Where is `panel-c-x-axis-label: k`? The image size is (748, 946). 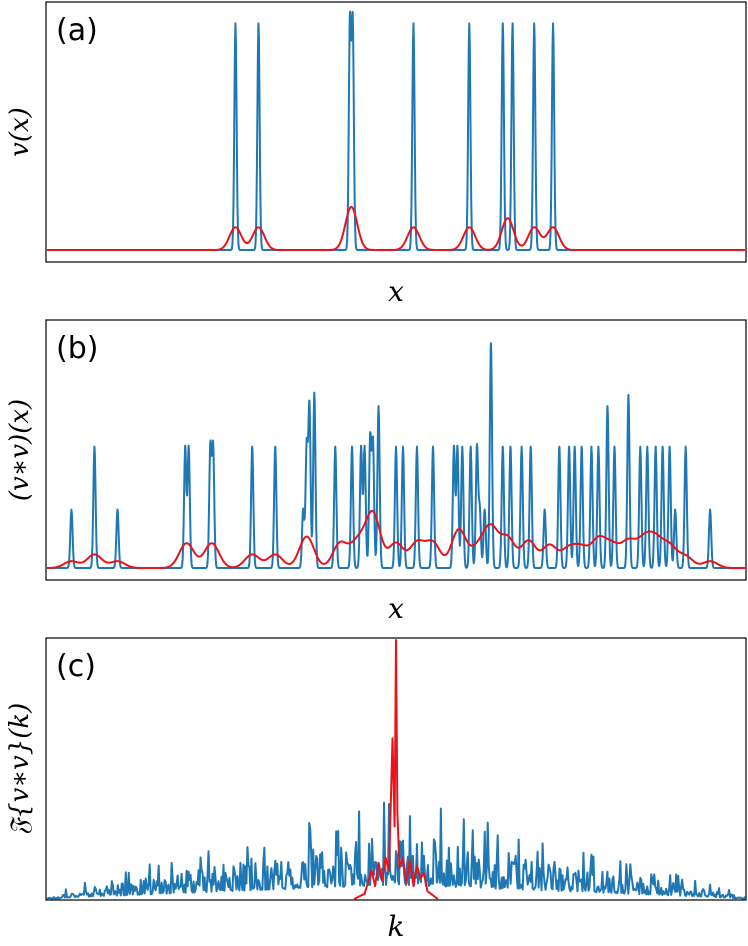
panel-c-x-axis-label: k is located at coordinates (396, 926).